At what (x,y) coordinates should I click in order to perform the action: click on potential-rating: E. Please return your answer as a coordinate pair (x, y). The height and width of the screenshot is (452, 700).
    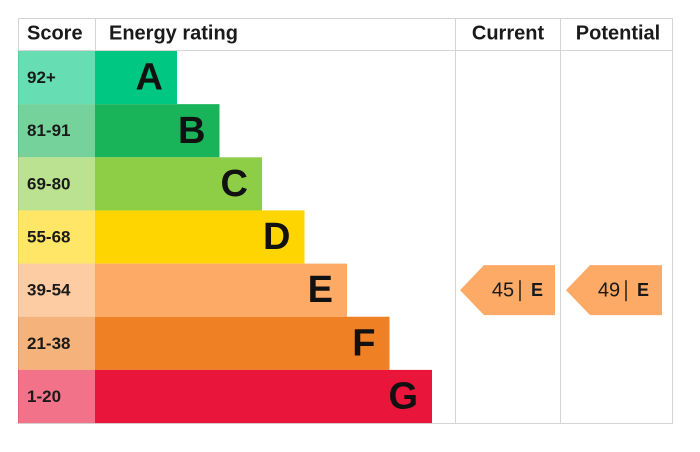
    Looking at the image, I should click on (643, 290).